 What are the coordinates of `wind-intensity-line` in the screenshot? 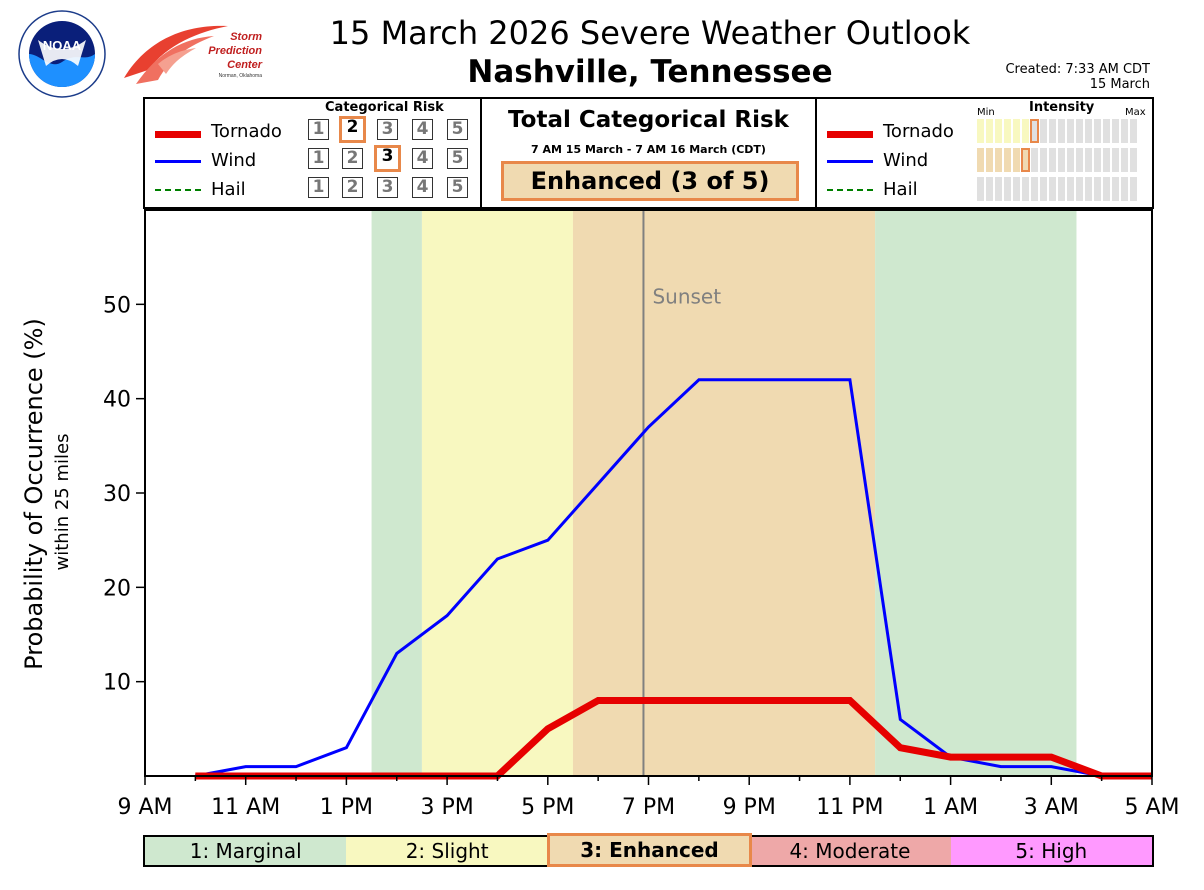 It's located at (850, 161).